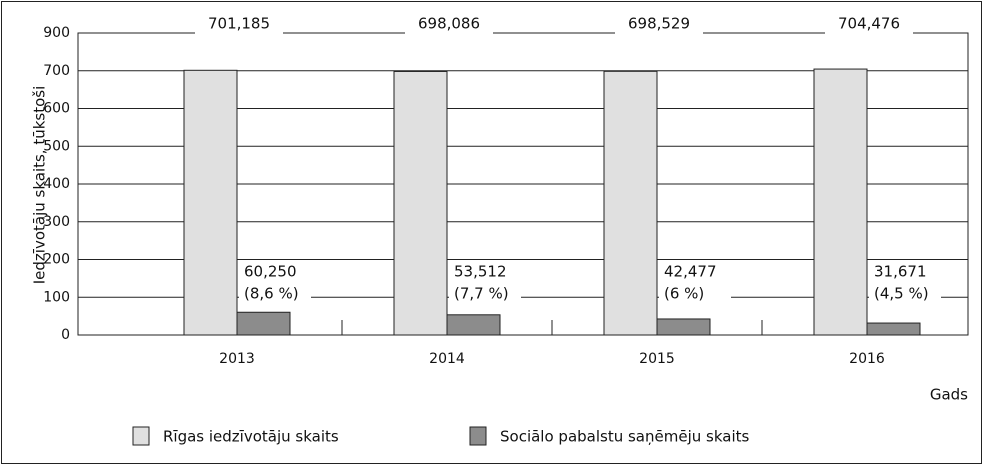  I want to click on x-tick-label: 2014, so click(447, 359).